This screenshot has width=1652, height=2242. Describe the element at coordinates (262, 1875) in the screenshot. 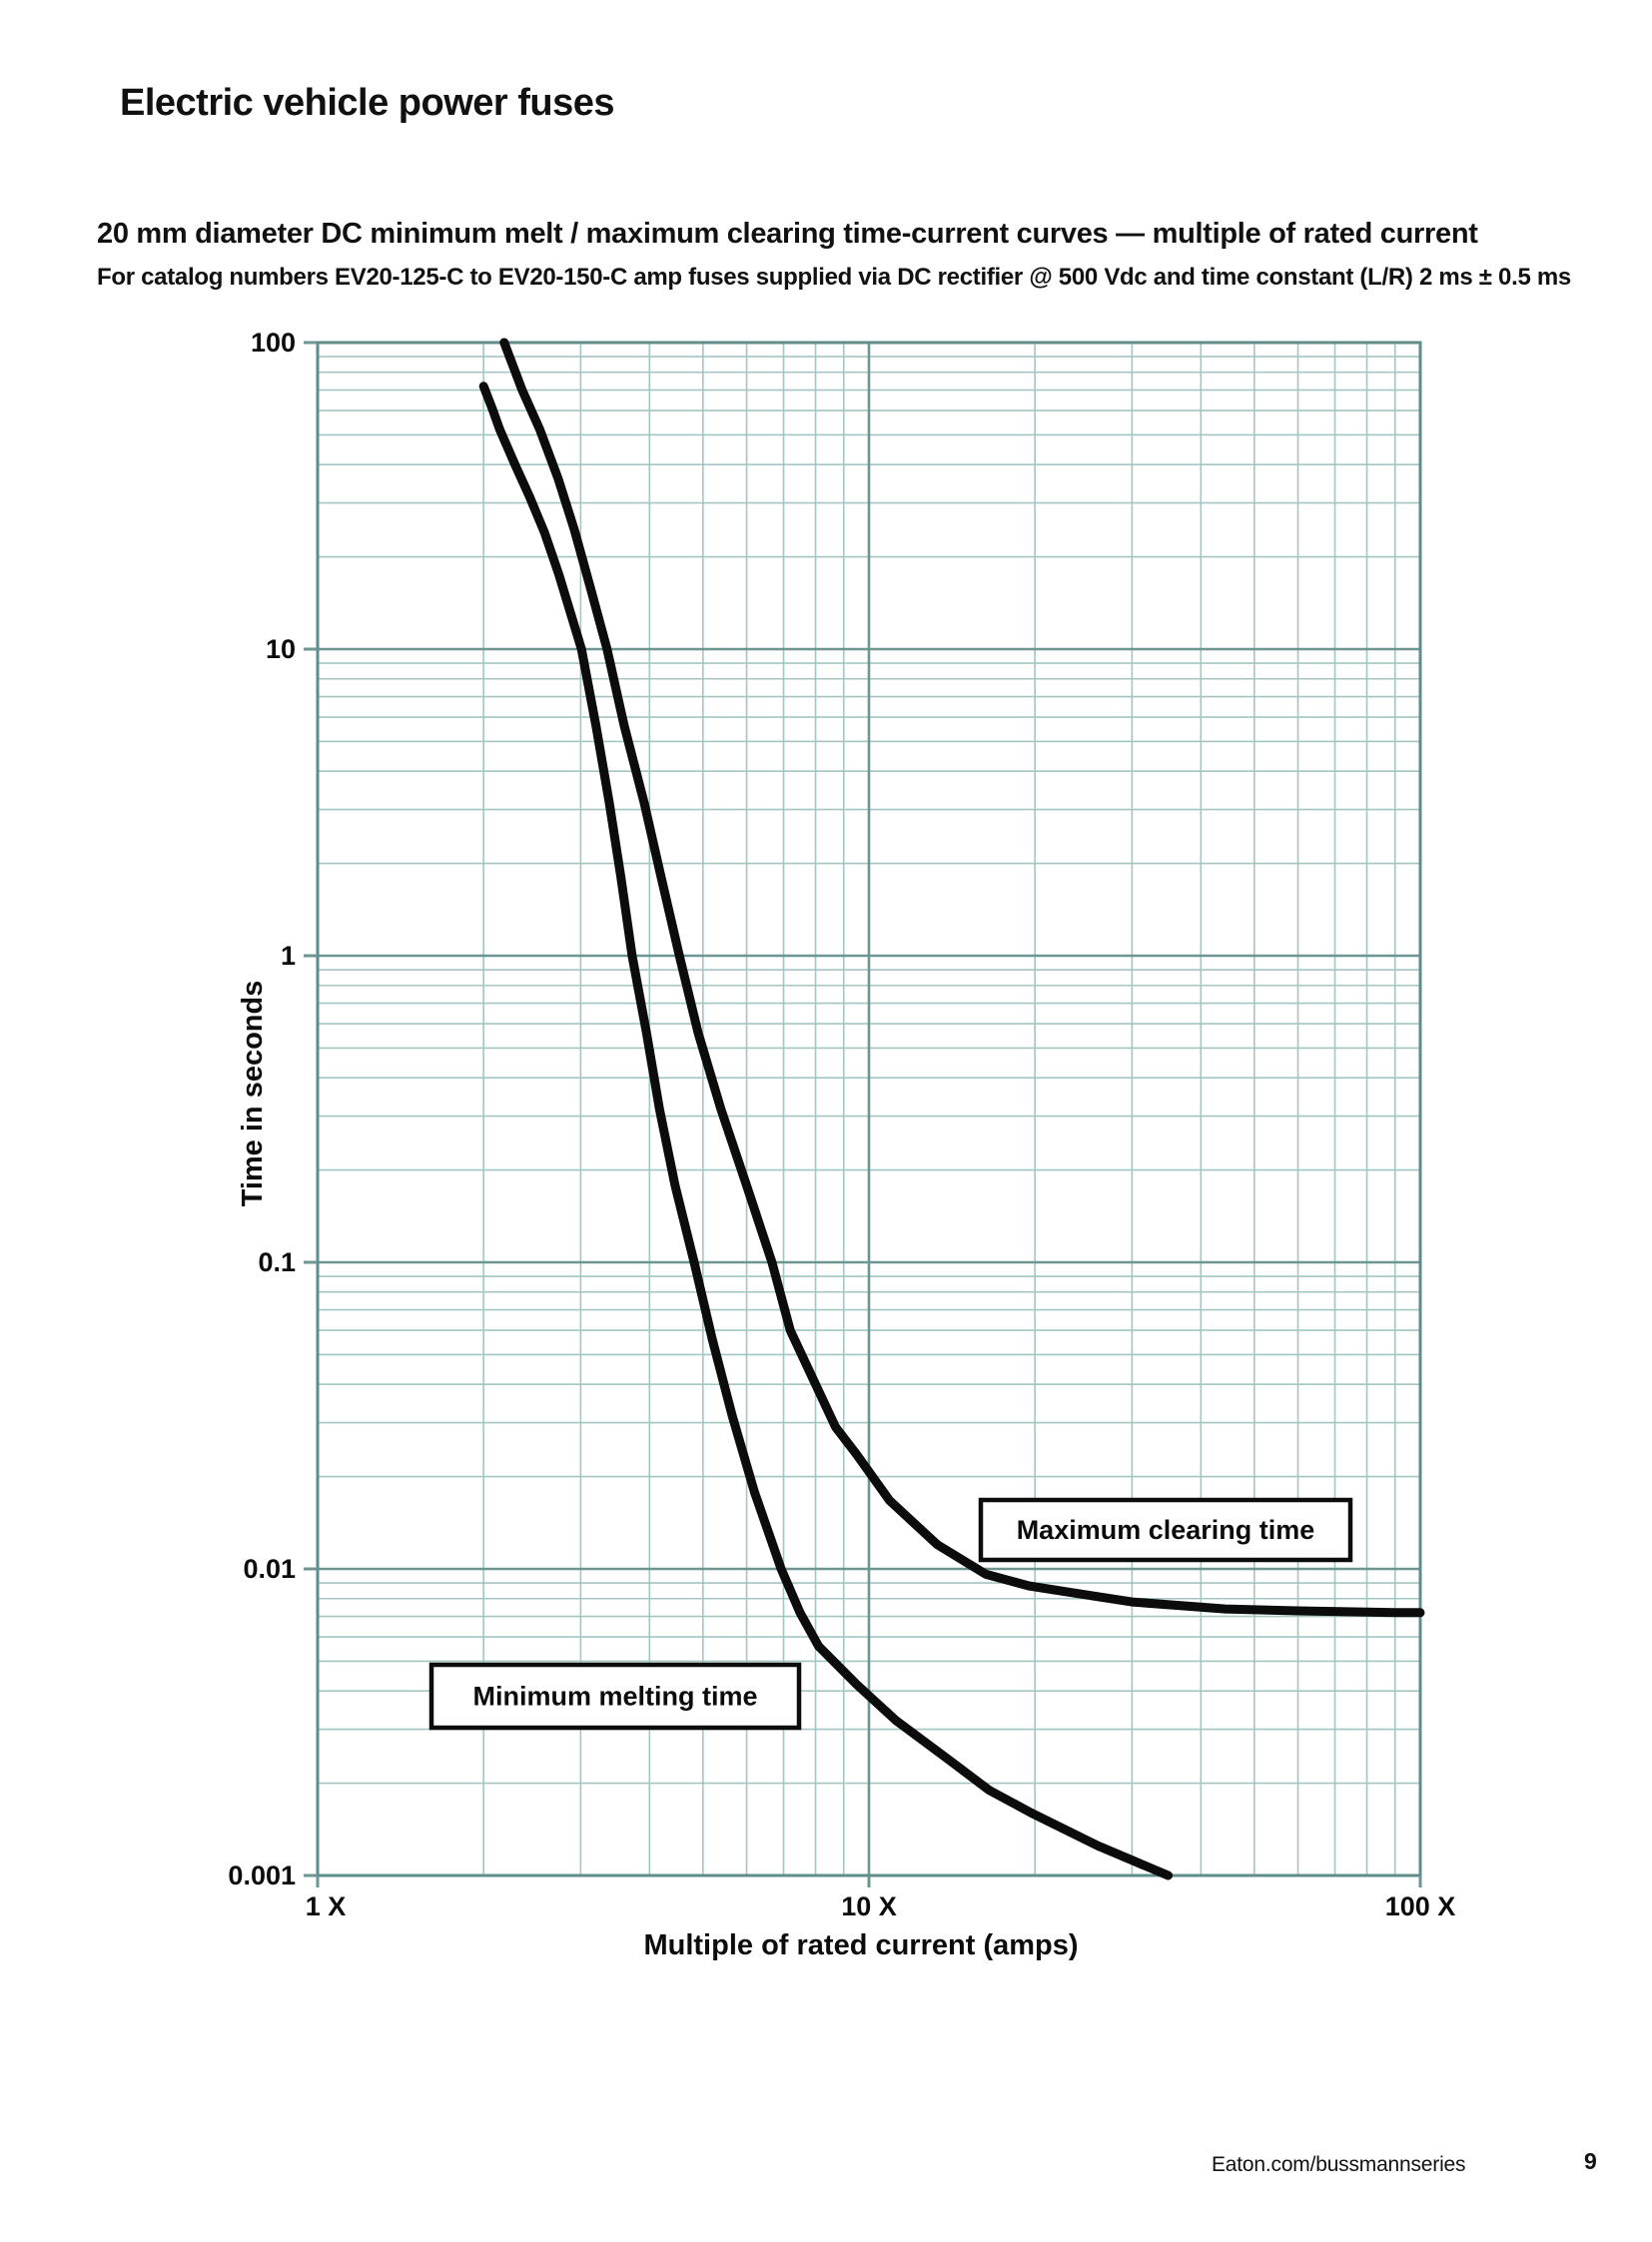

I see `y-axis-tick-label: 0.001` at that location.